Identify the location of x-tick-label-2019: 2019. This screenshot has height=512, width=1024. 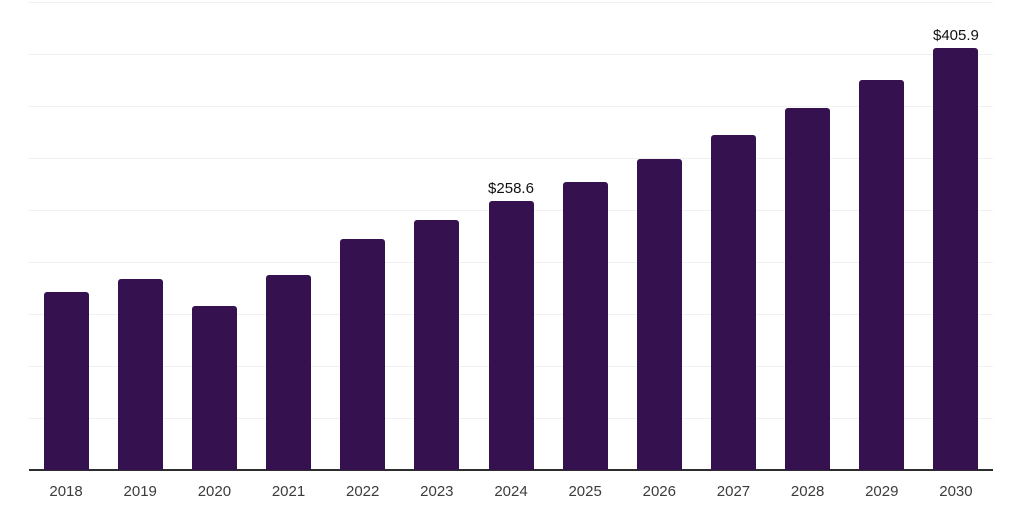
(140, 491).